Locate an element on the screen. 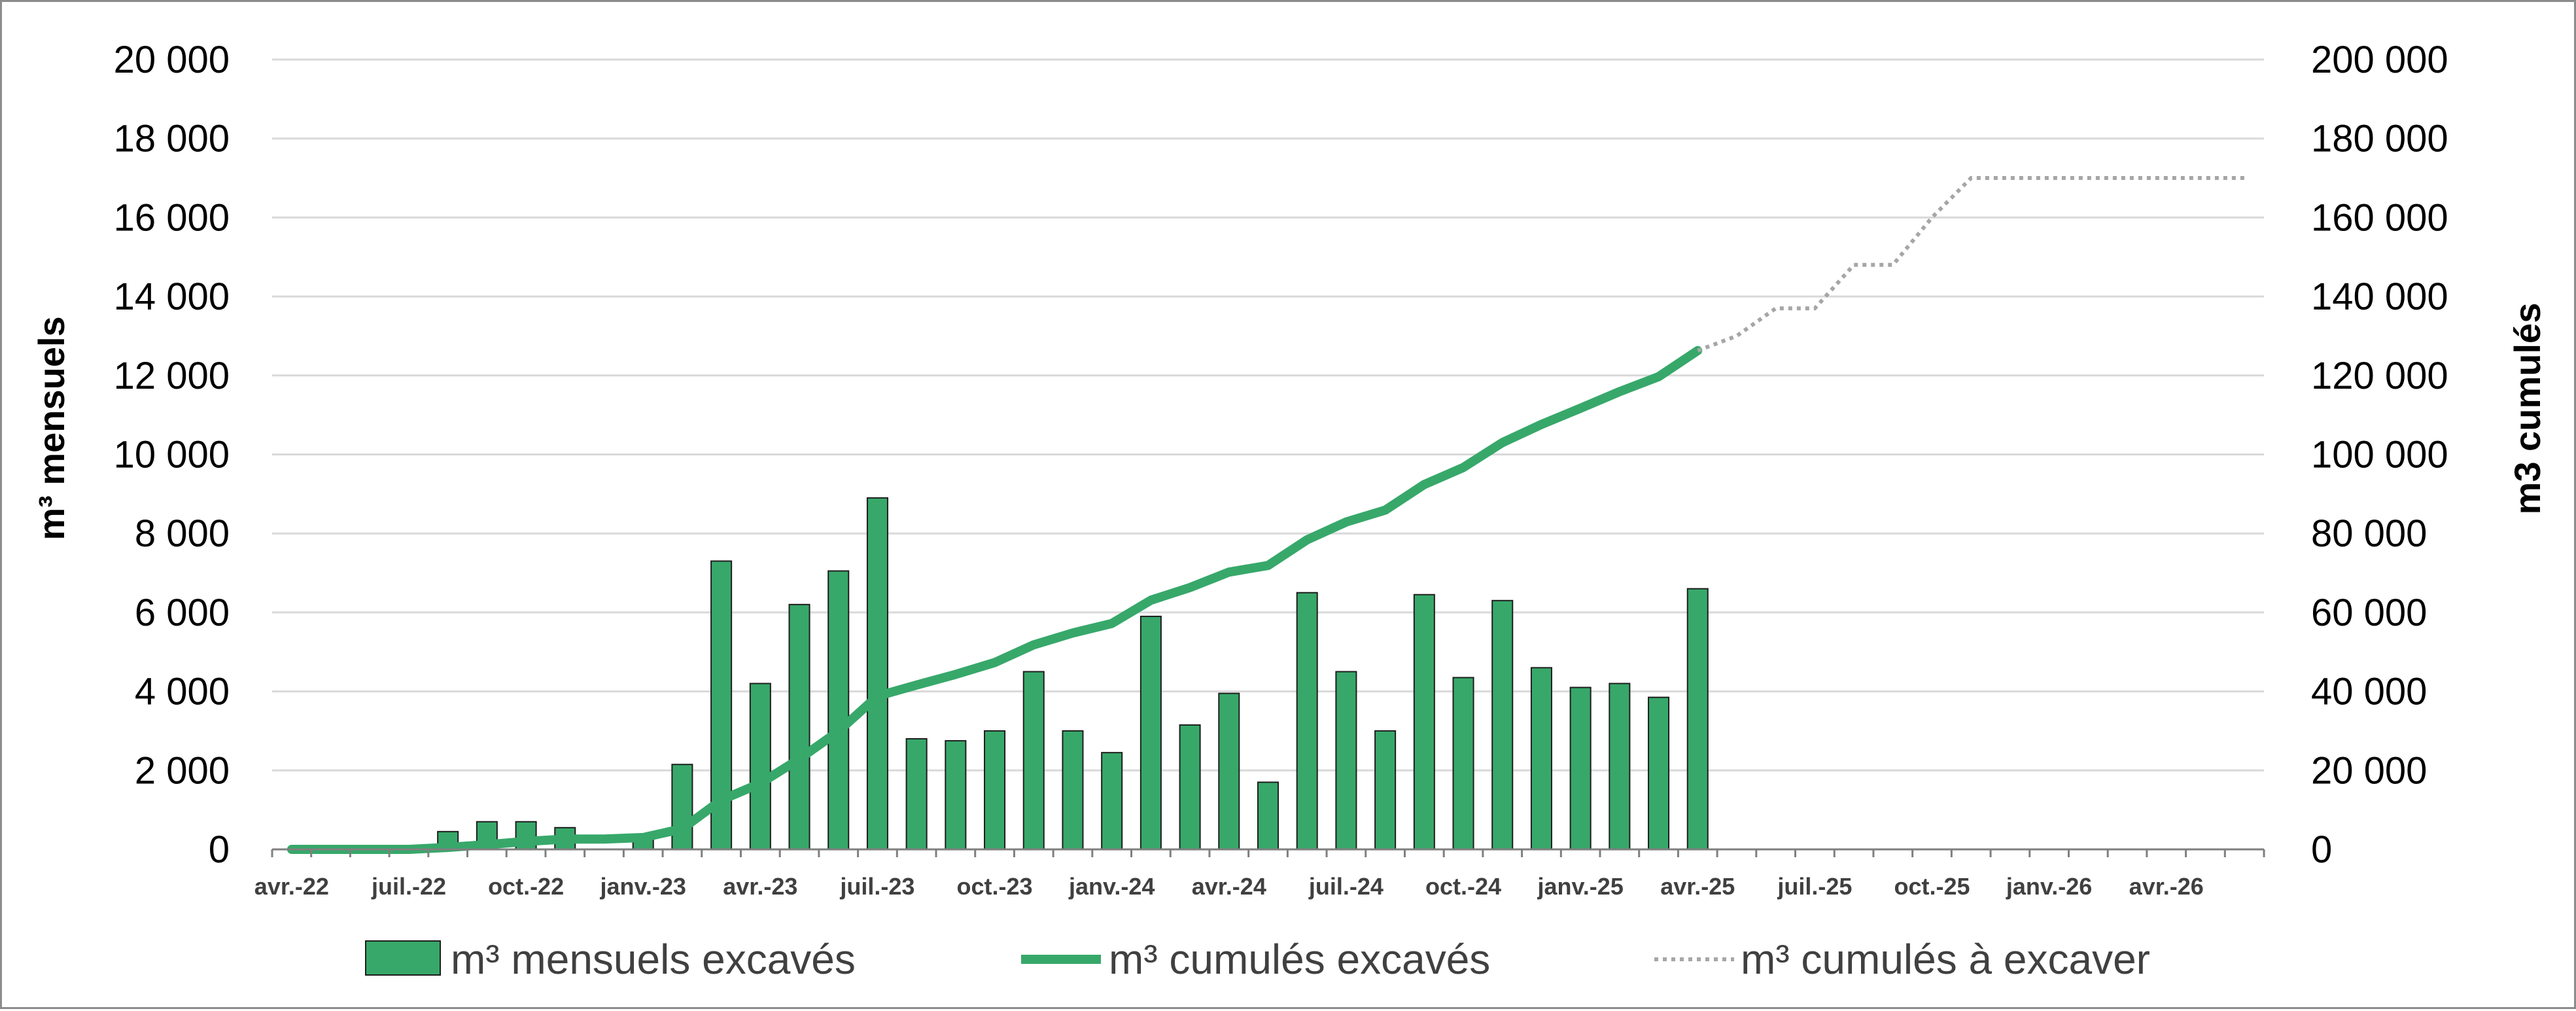 The height and width of the screenshot is (1011, 2576). left-axis-tick-label: 2 000 is located at coordinates (182, 770).